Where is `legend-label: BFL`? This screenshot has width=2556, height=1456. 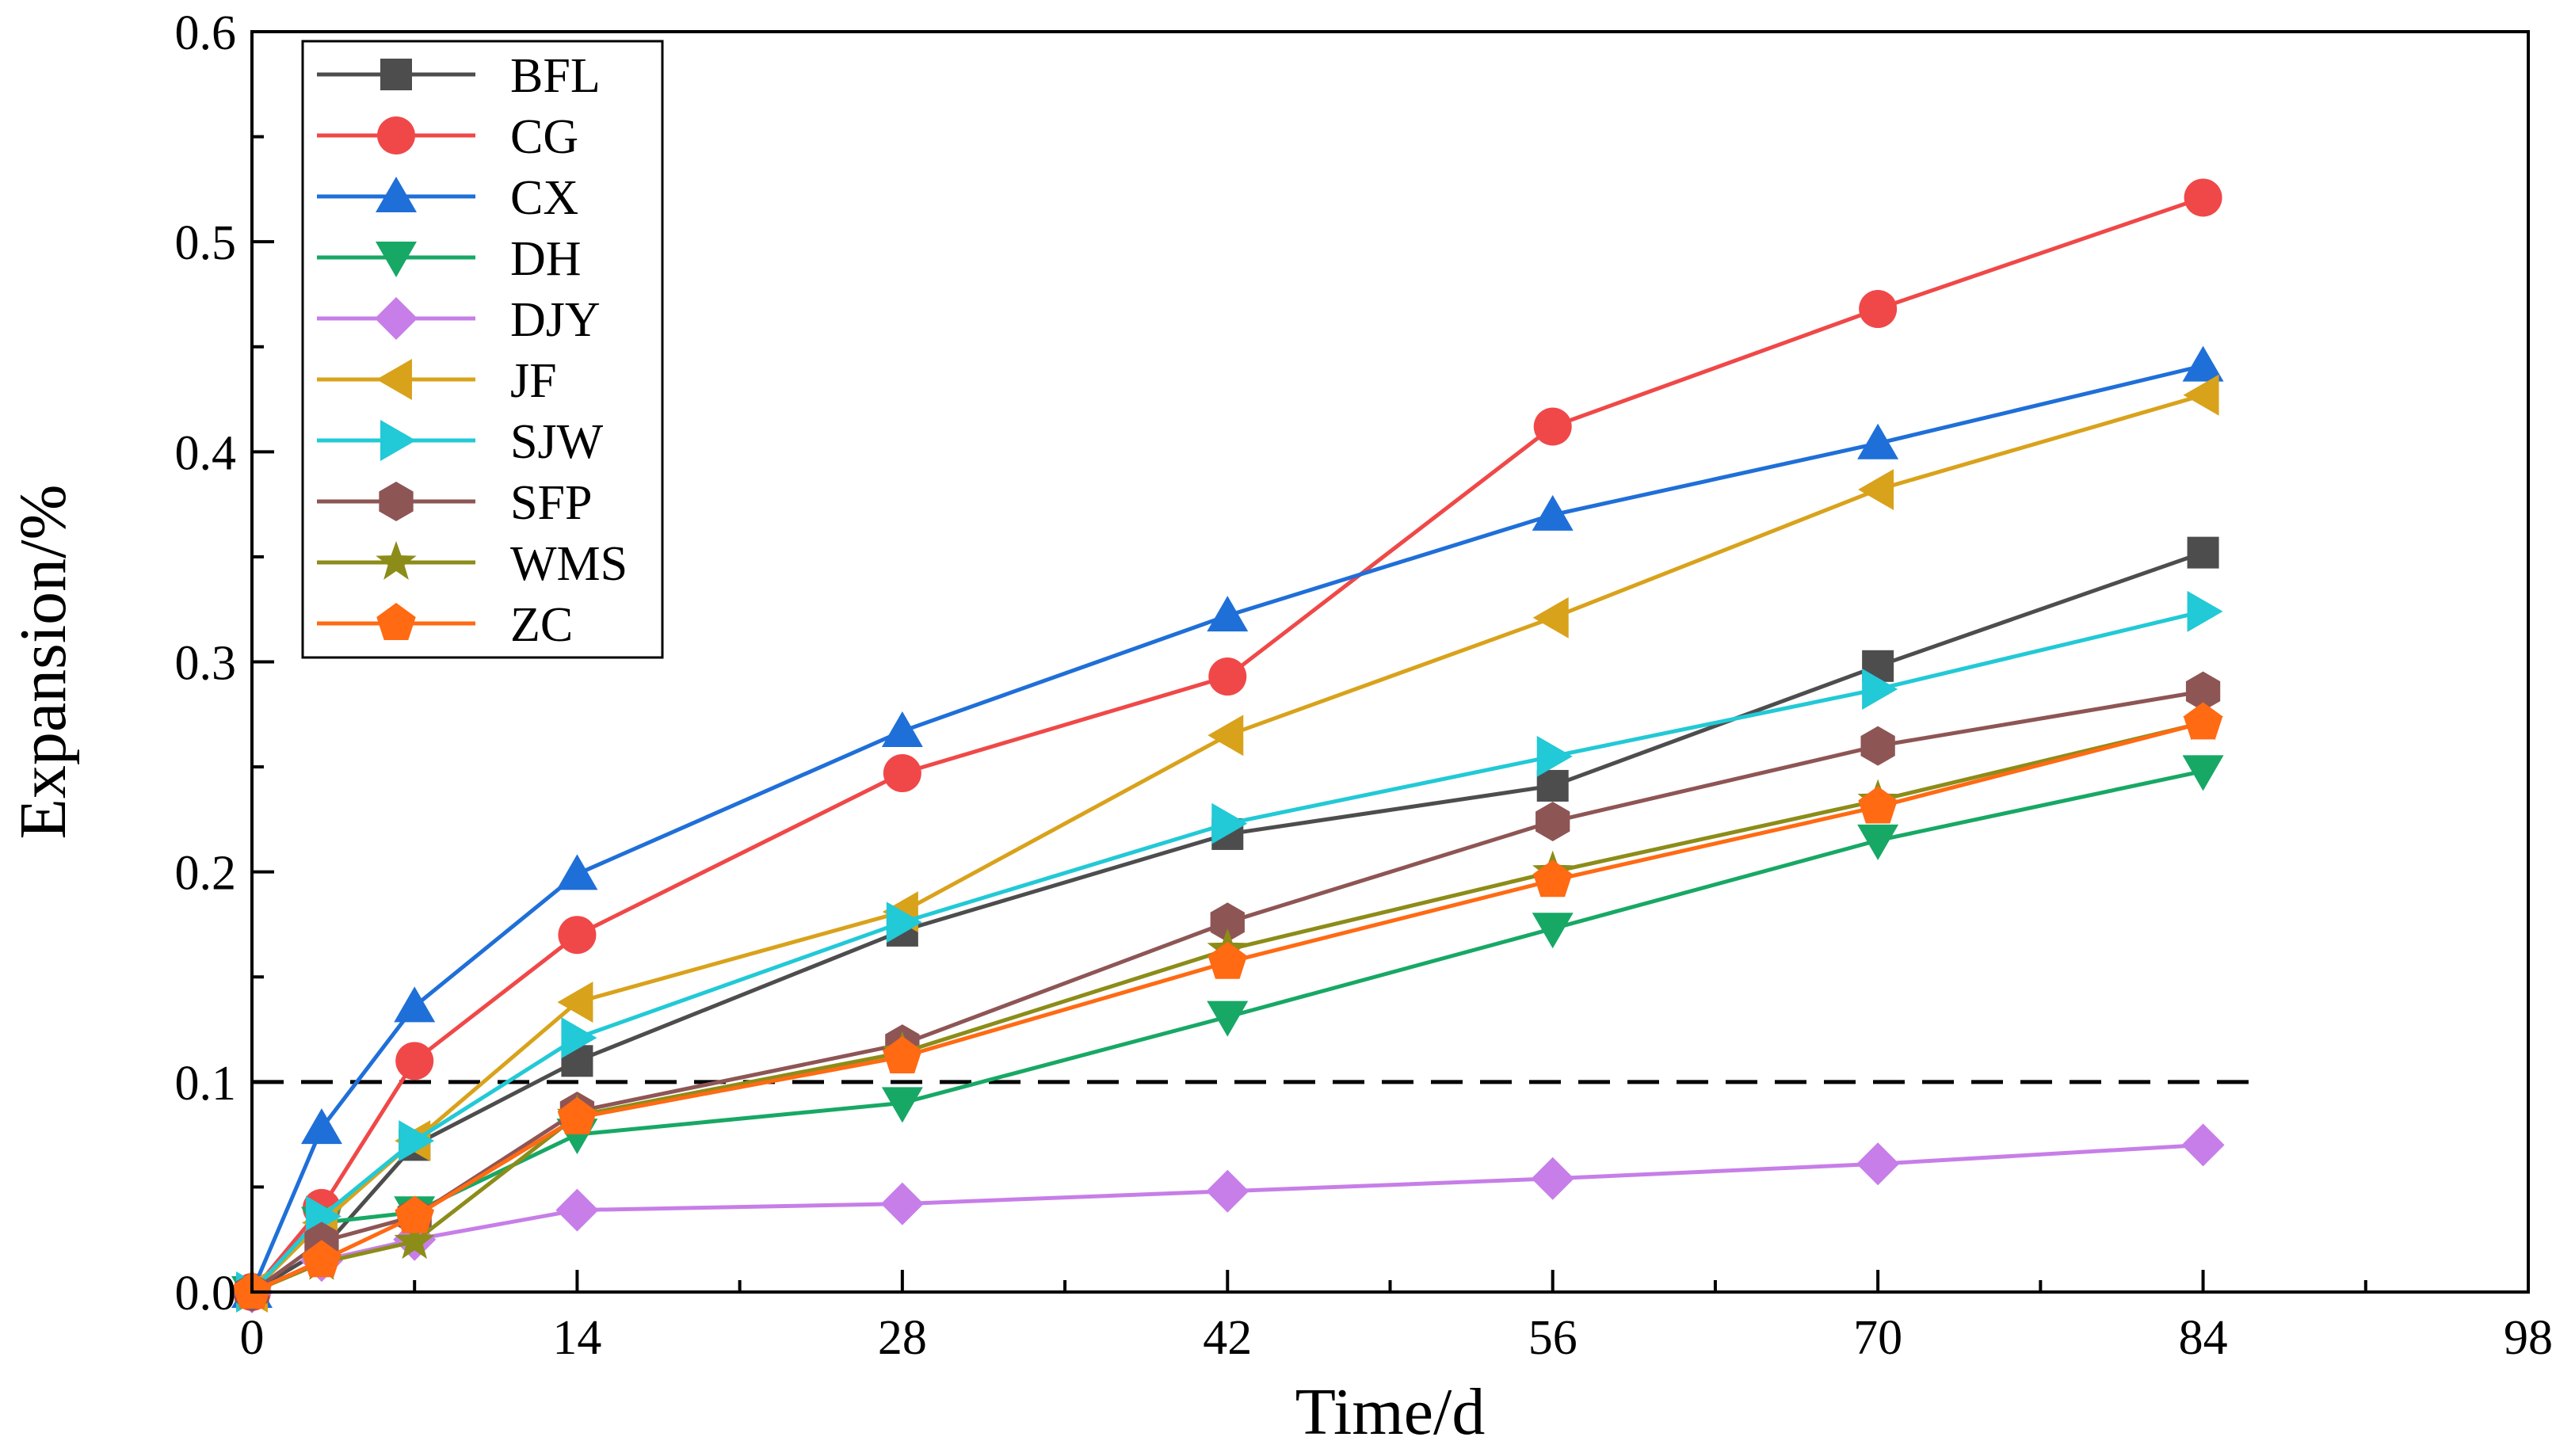
legend-label: BFL is located at coordinates (555, 76).